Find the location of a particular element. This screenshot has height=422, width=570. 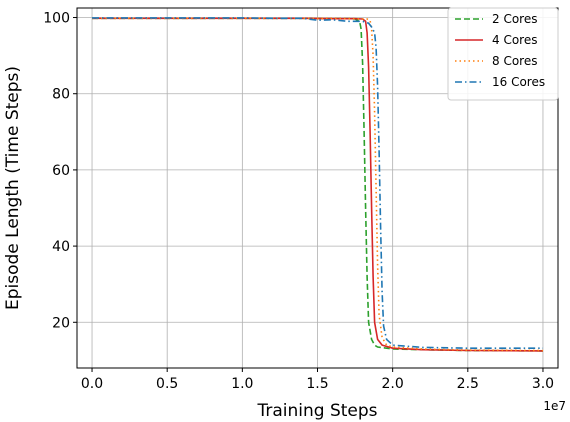

legend: 2 Cores 4 Cores 8 Cores 16 Cores is located at coordinates (503, 54).